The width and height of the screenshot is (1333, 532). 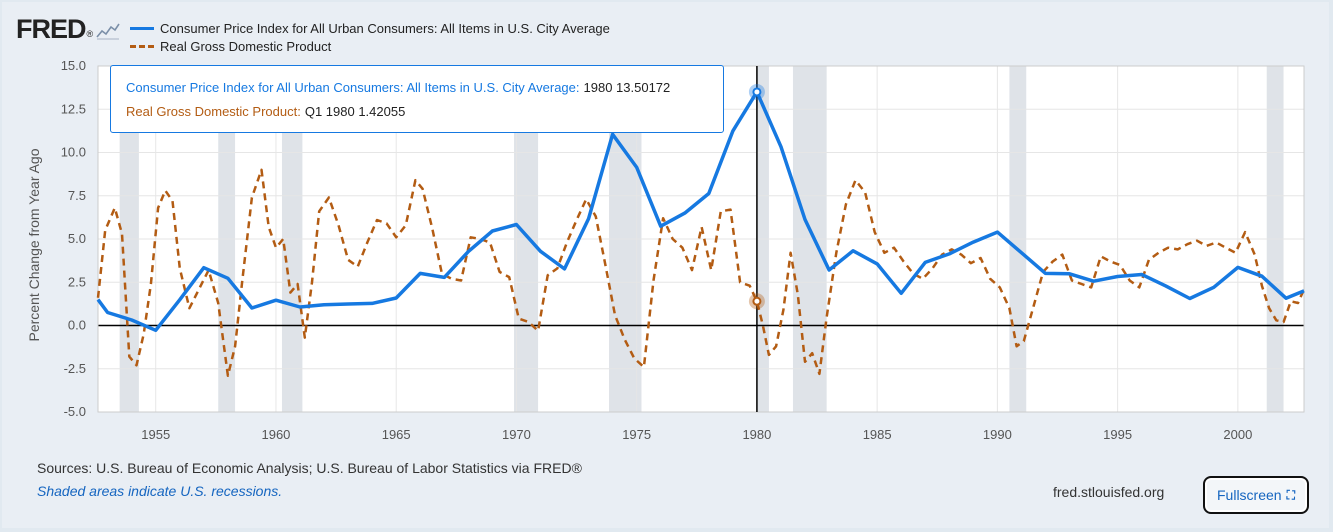 What do you see at coordinates (370, 46) in the screenshot?
I see `legend-item-gdp: Real Gross Domestic Product` at bounding box center [370, 46].